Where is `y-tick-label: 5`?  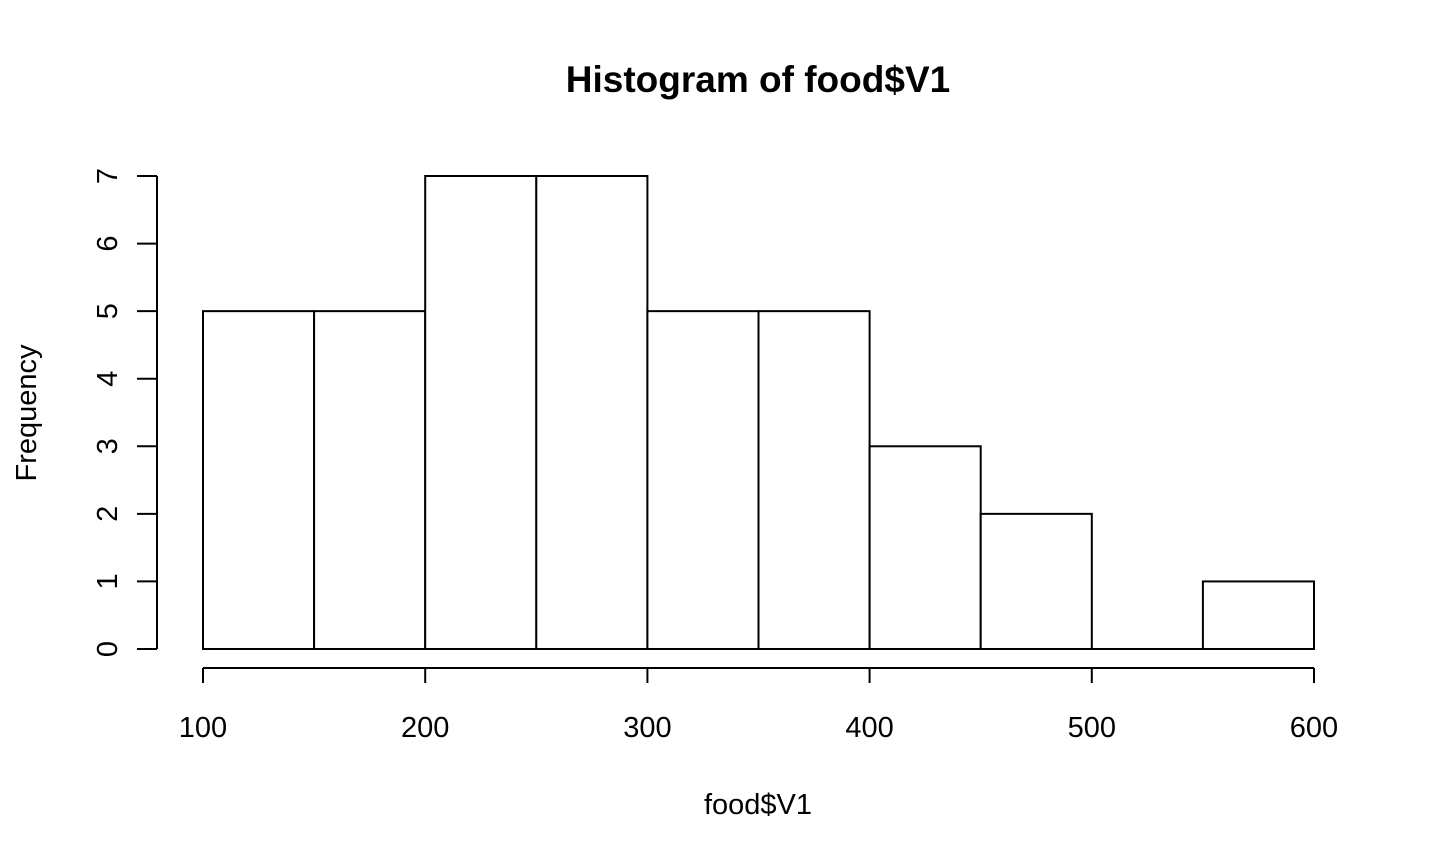
y-tick-label: 5 is located at coordinates (108, 311).